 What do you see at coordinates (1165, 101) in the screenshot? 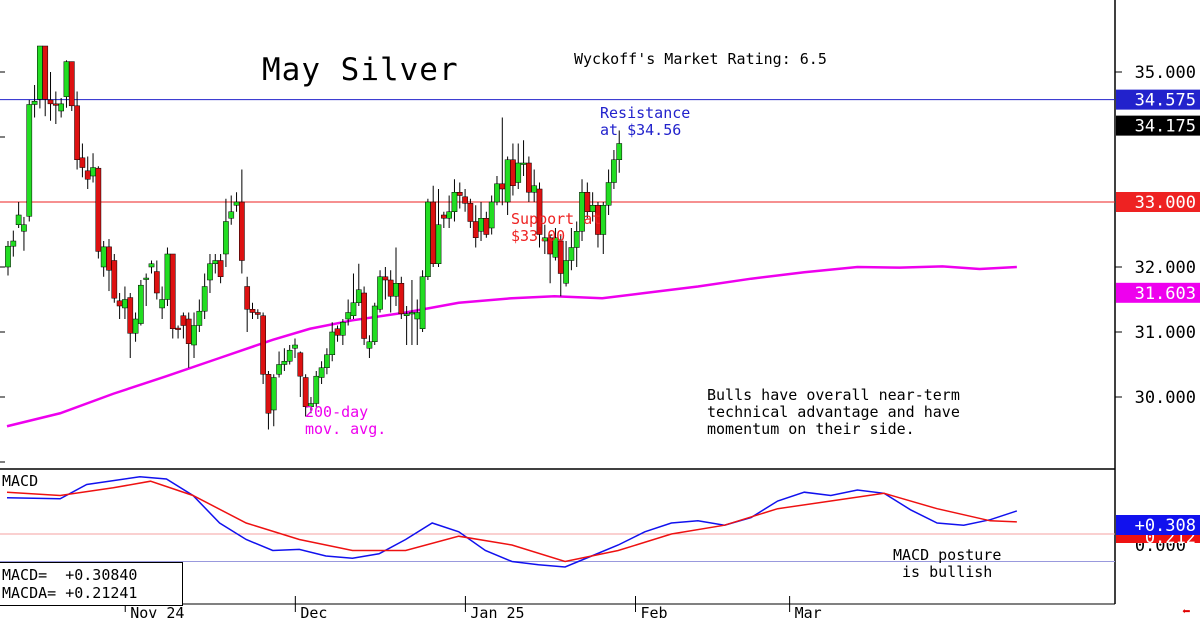
I see `price-tag-label: 34.575` at bounding box center [1165, 101].